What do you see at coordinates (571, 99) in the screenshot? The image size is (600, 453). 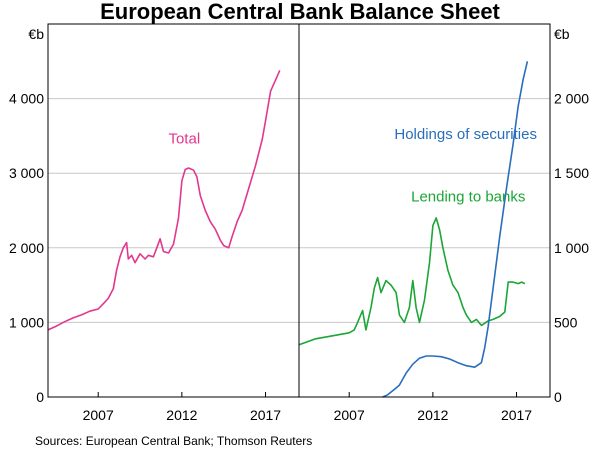 I see `right-ytick-label-4: 2 000` at bounding box center [571, 99].